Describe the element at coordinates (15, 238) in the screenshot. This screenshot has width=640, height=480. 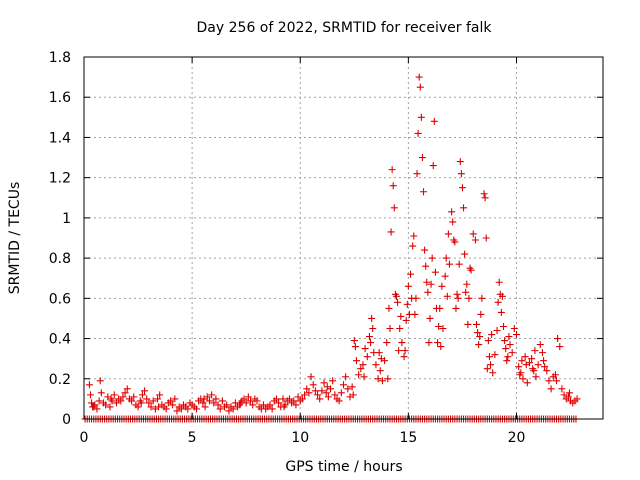
I see `y-axis-label: SRMTID / TECUs` at that location.